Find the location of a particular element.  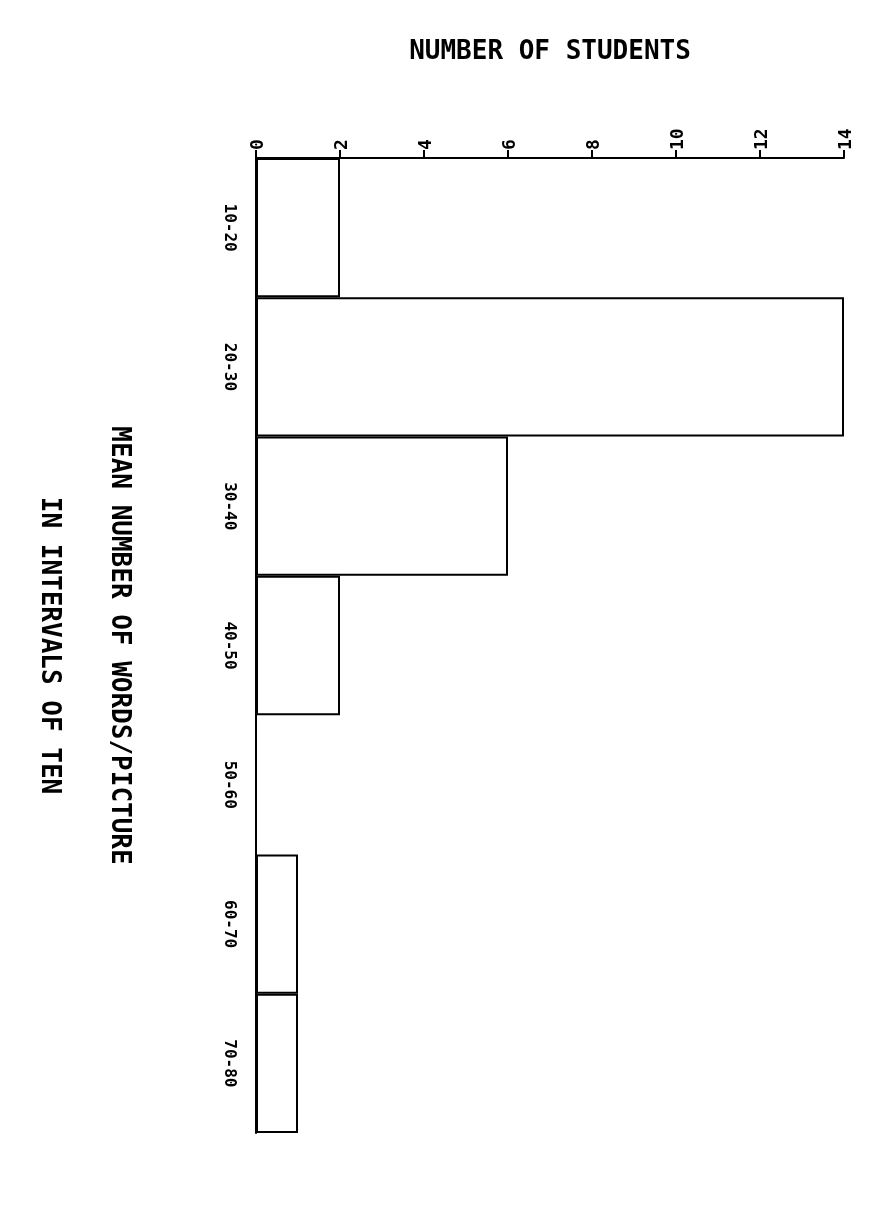

x-tick-label: 8 is located at coordinates (592, 144).